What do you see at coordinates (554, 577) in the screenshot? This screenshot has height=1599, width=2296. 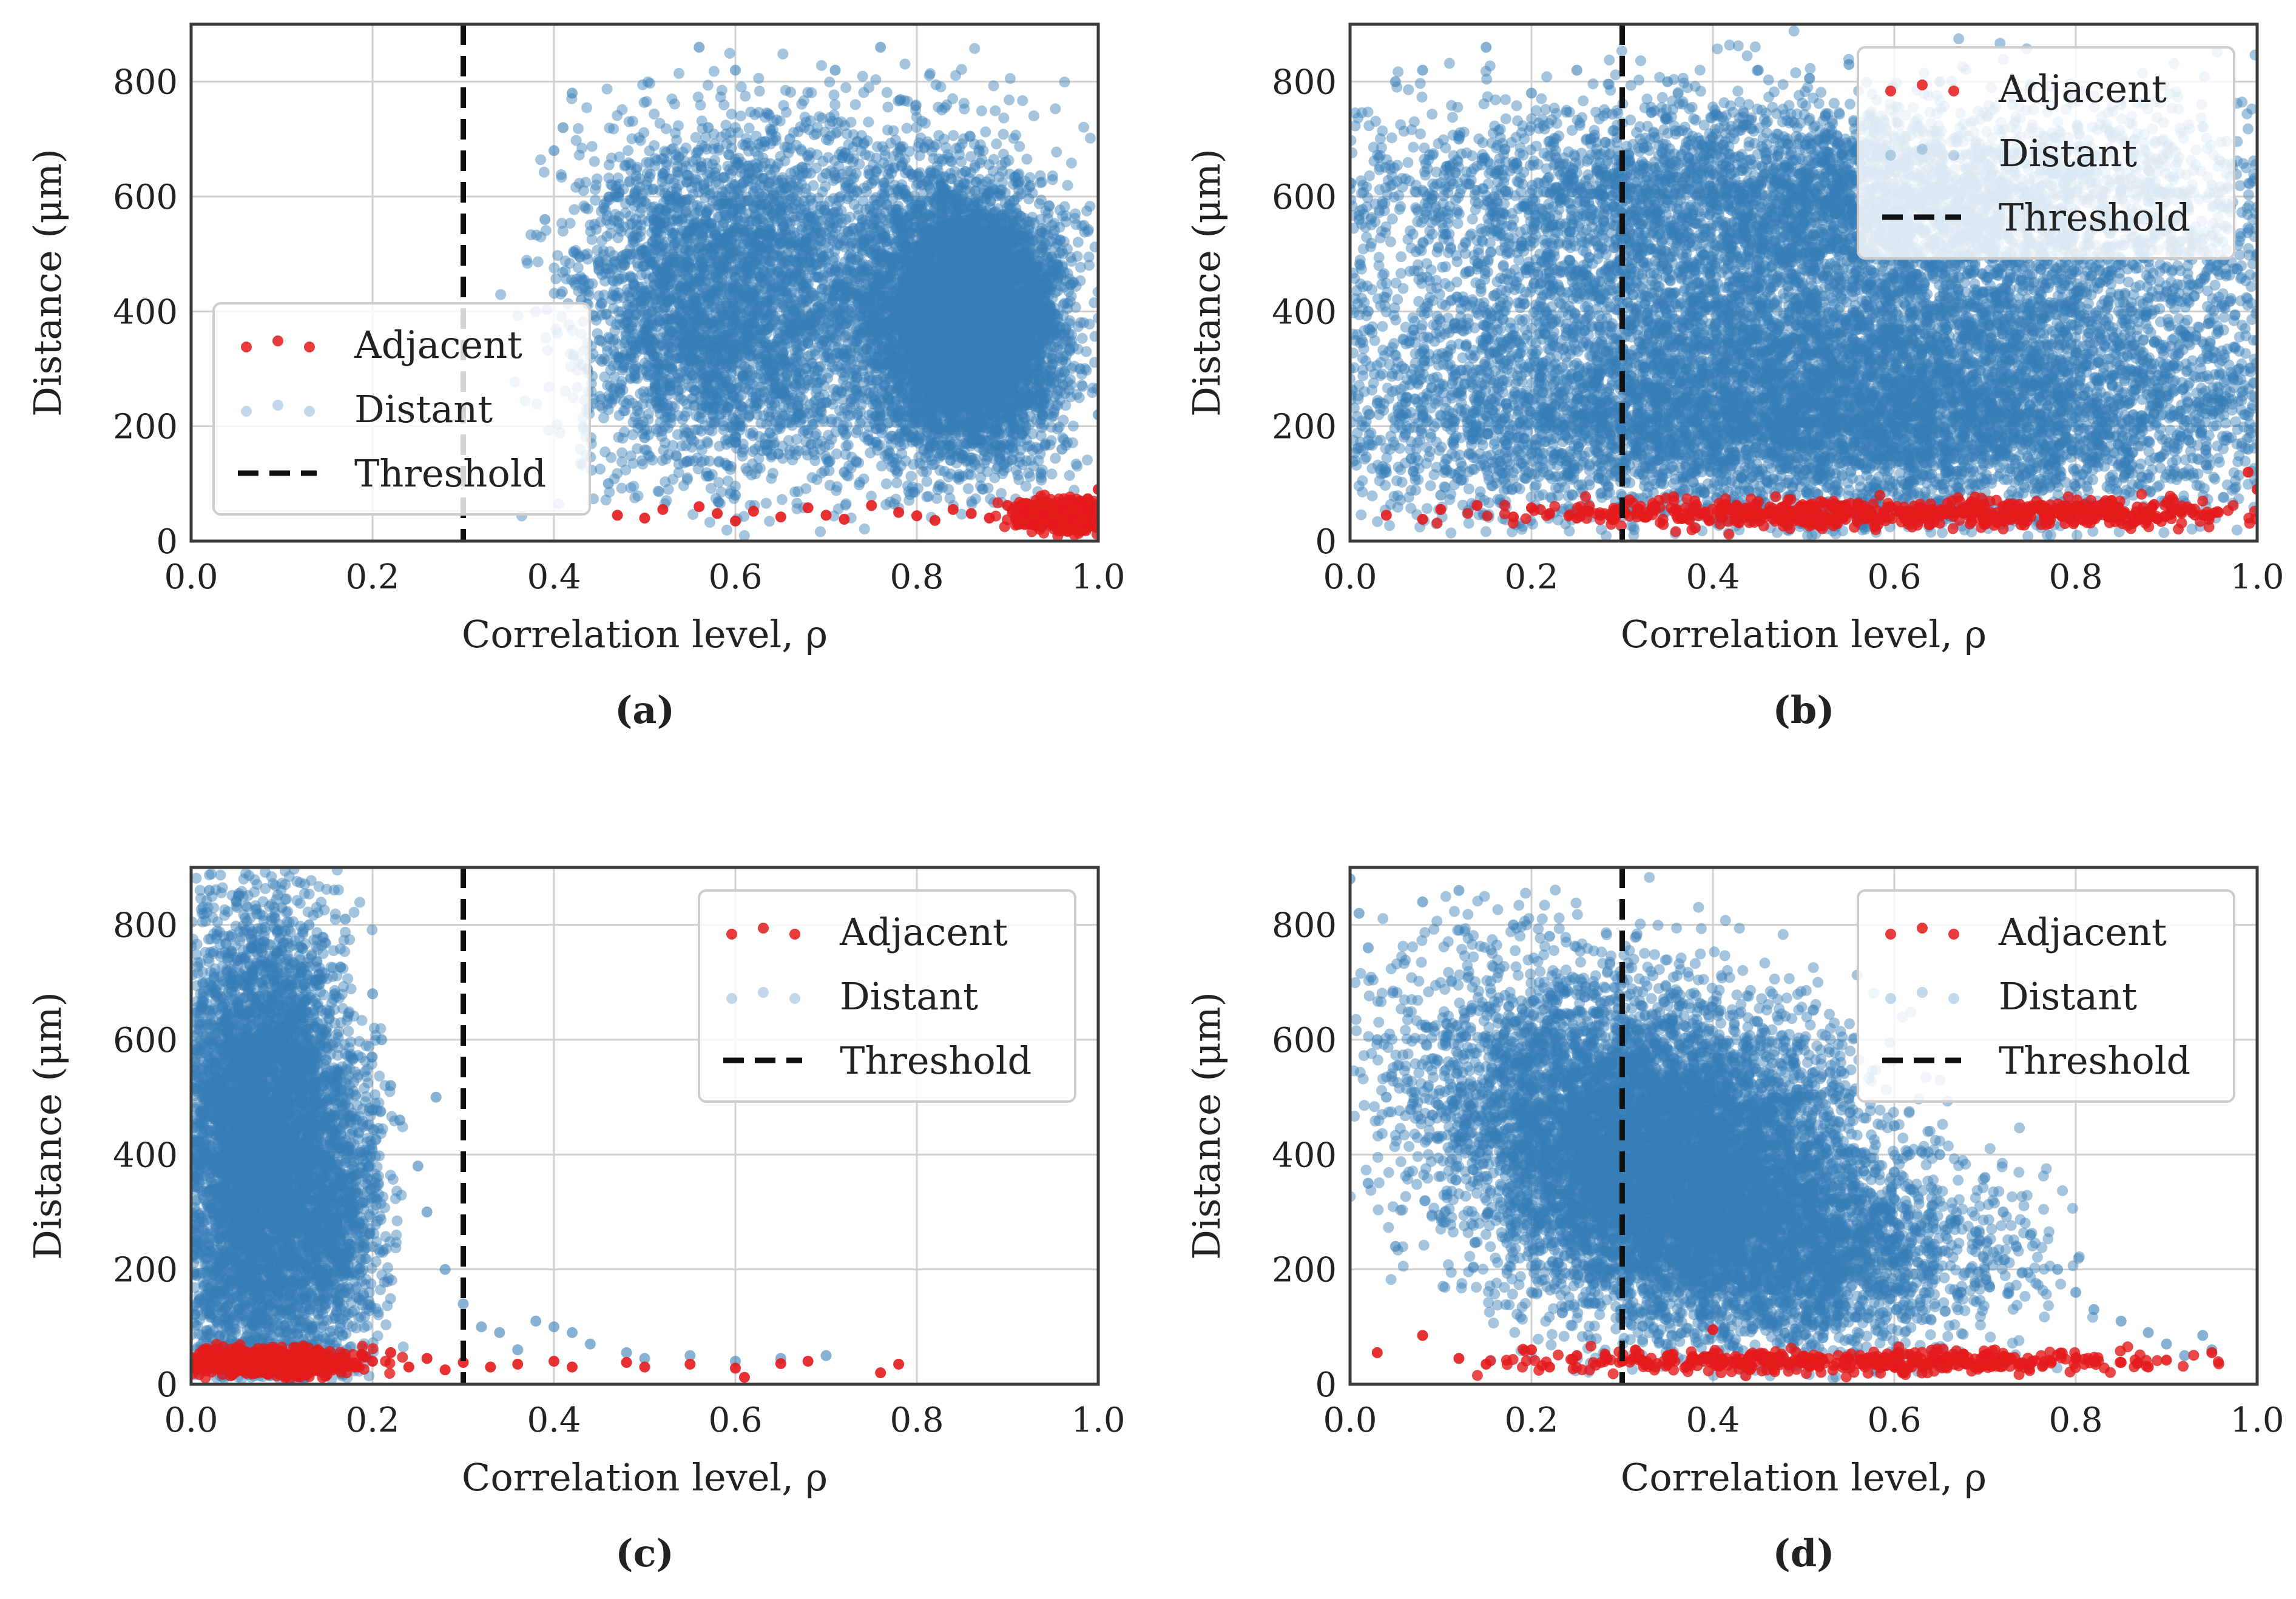 I see `x-tick-label: 0.4` at bounding box center [554, 577].